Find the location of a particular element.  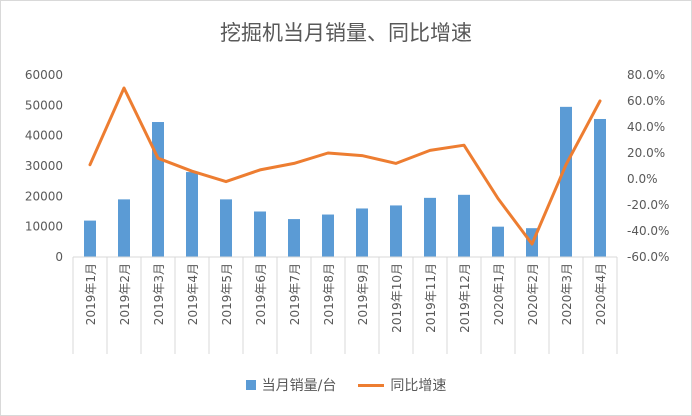

legend-label-sales: 当月销量/台 is located at coordinates (299, 386).